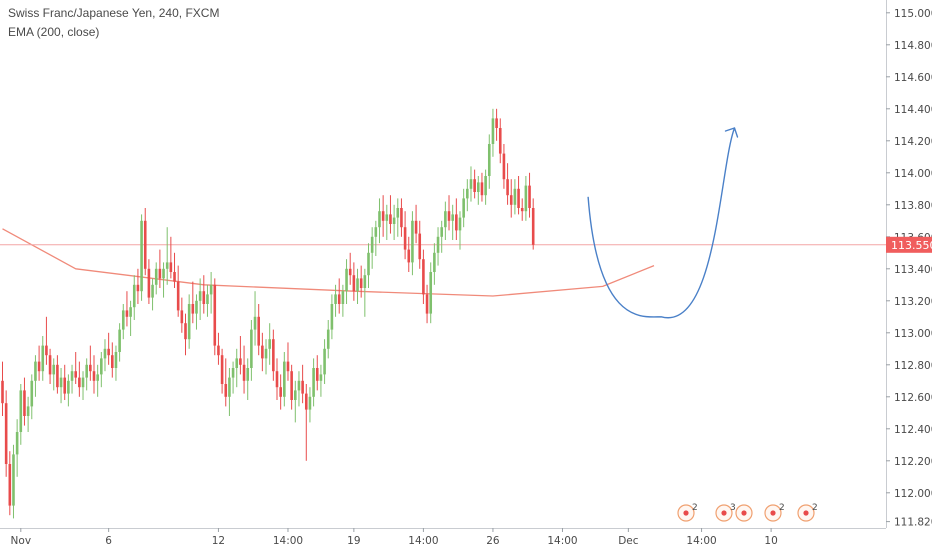  What do you see at coordinates (661, 223) in the screenshot?
I see `projection-arrow` at bounding box center [661, 223].